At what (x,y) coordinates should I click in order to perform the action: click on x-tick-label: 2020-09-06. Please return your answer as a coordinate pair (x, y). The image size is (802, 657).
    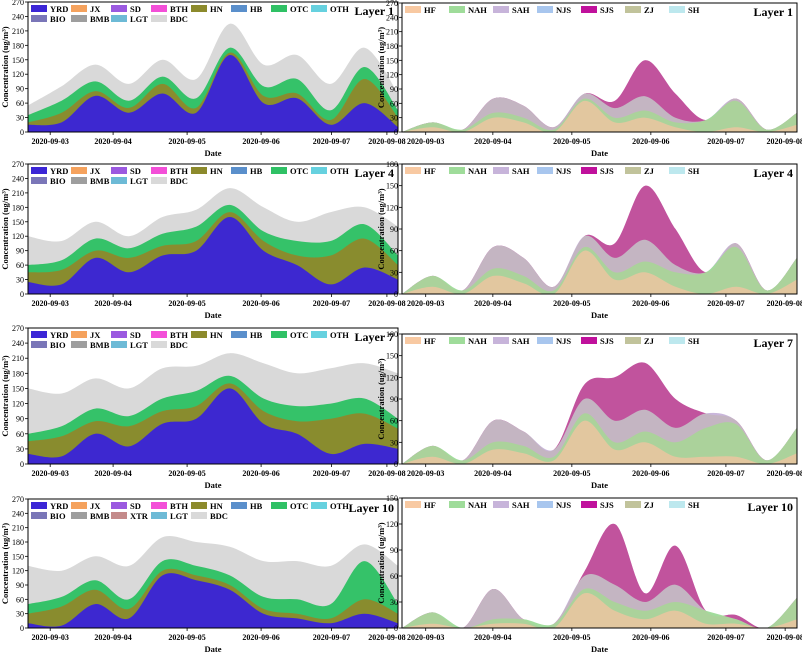
    Looking at the image, I should click on (260, 141).